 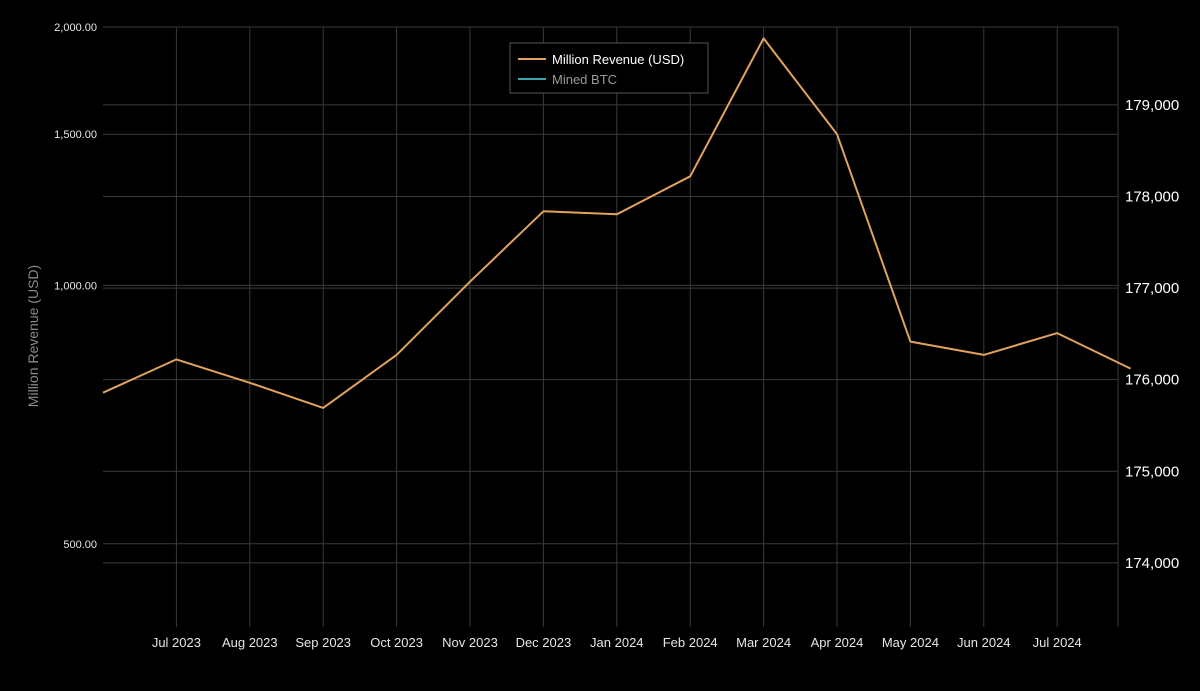 What do you see at coordinates (910, 642) in the screenshot?
I see `x-tick-label: May 2024` at bounding box center [910, 642].